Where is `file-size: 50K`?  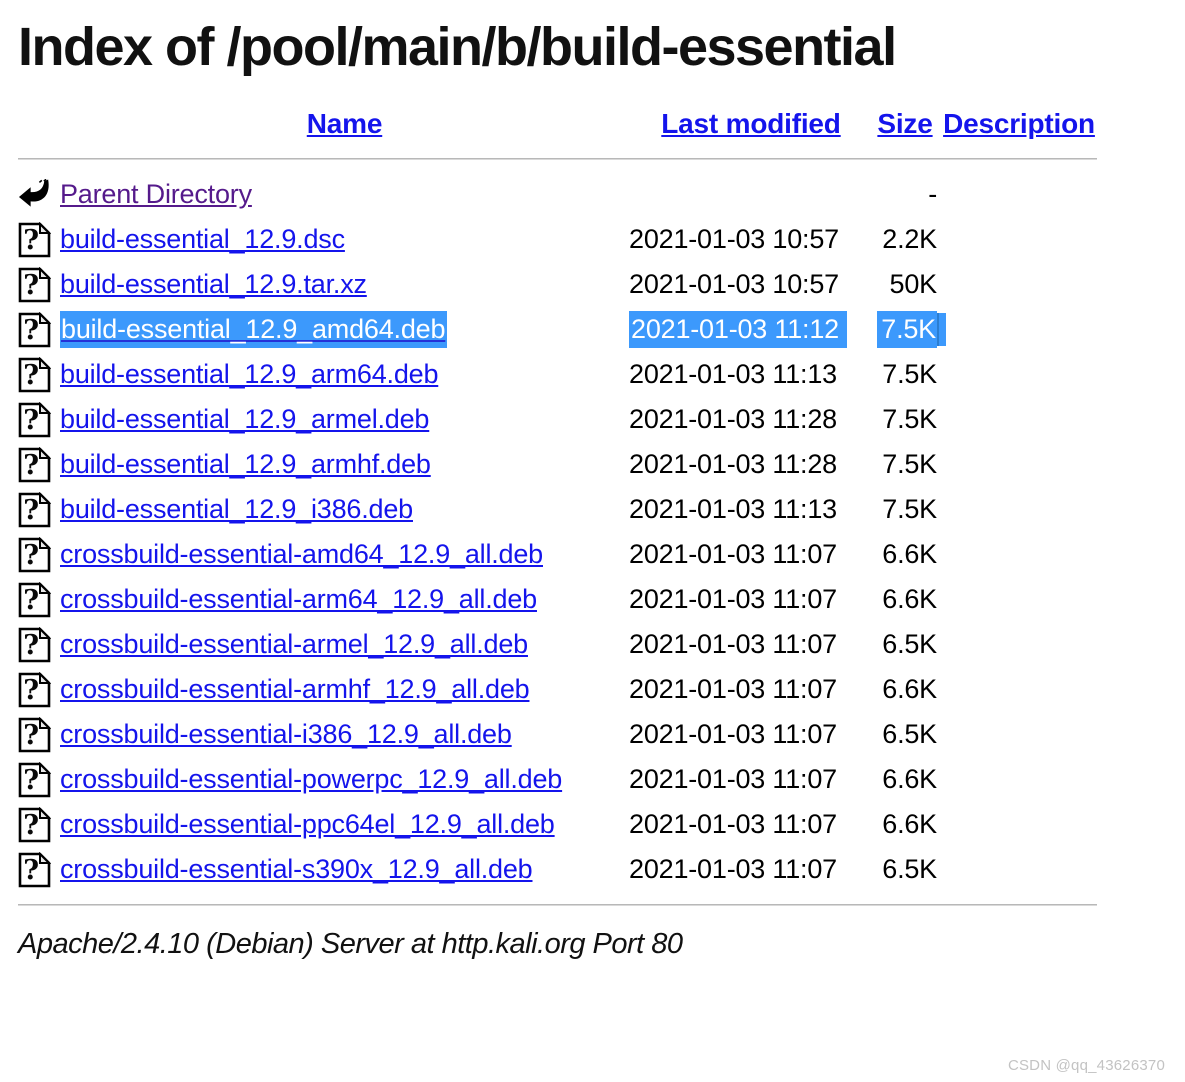 file-size: 50K is located at coordinates (913, 284).